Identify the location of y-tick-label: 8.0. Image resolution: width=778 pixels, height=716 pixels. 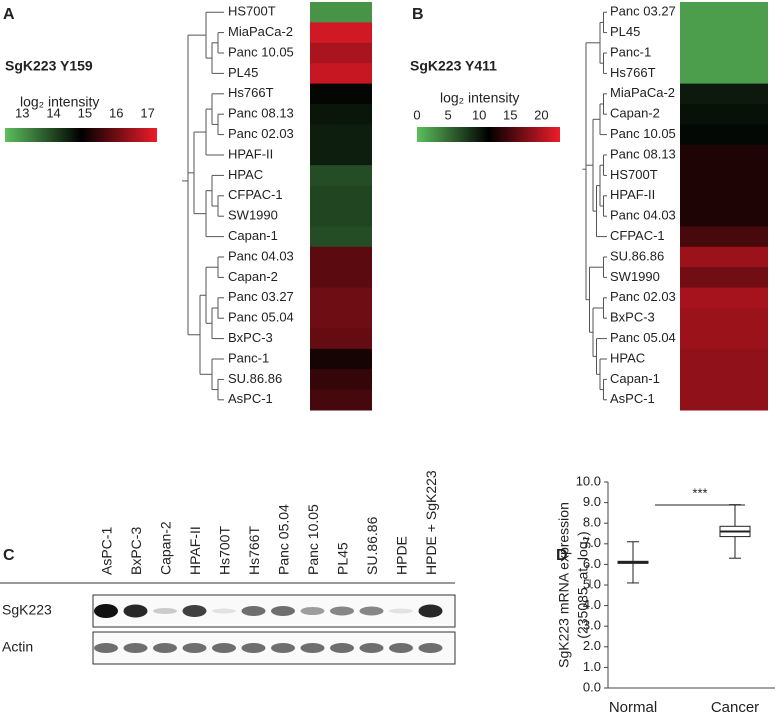
(592, 522).